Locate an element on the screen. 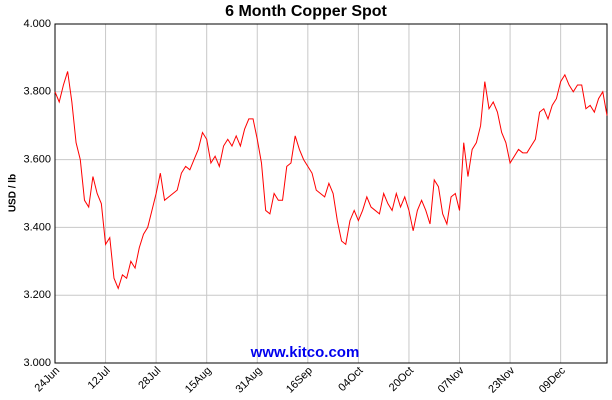 The width and height of the screenshot is (612, 400). y-tick-label: 3.400 is located at coordinates (37, 227).